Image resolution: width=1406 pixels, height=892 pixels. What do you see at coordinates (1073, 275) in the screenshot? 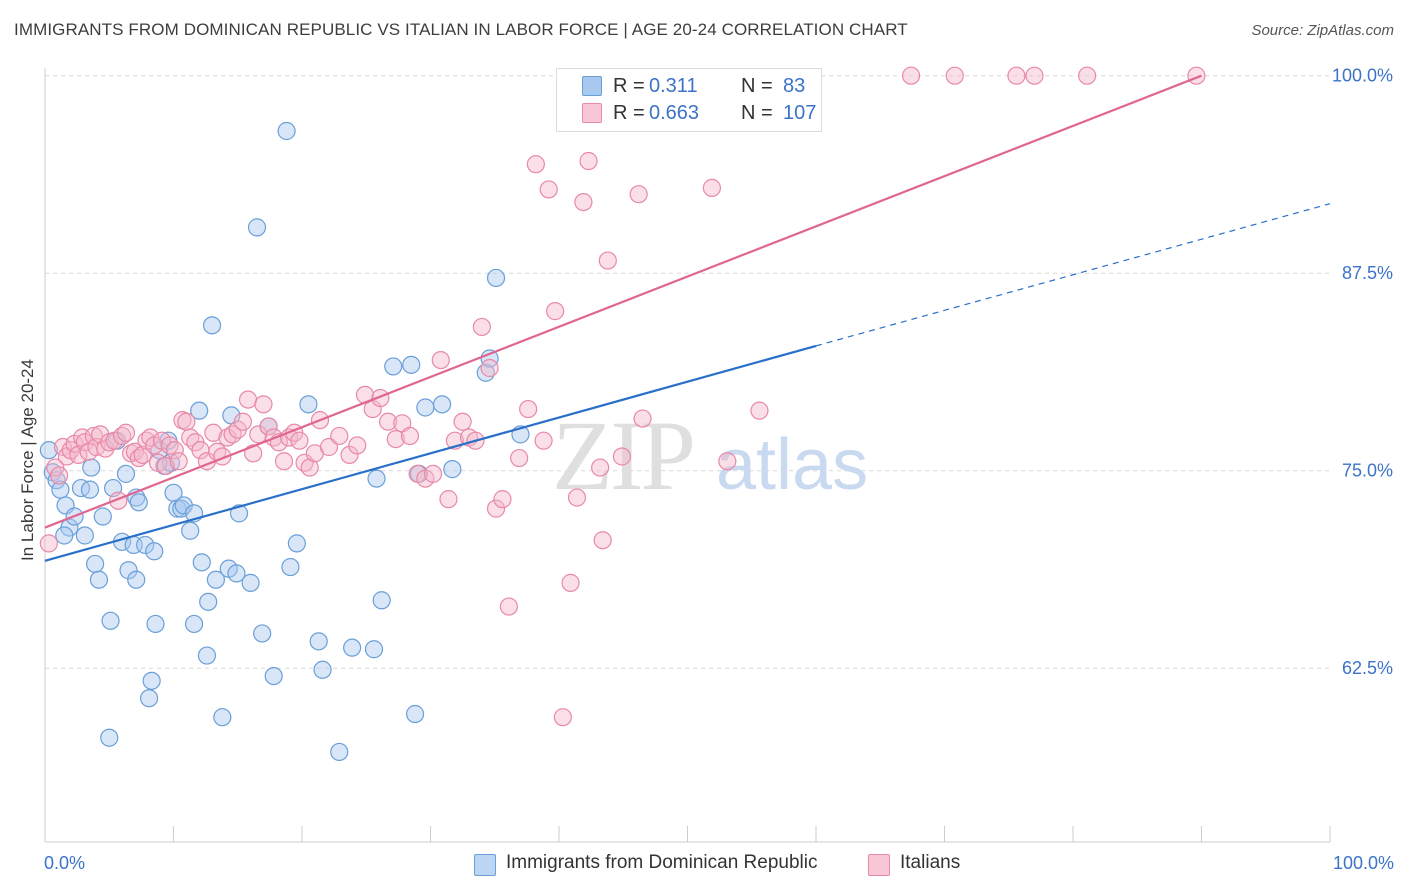
I see `dominican-trend-extension` at bounding box center [1073, 275].